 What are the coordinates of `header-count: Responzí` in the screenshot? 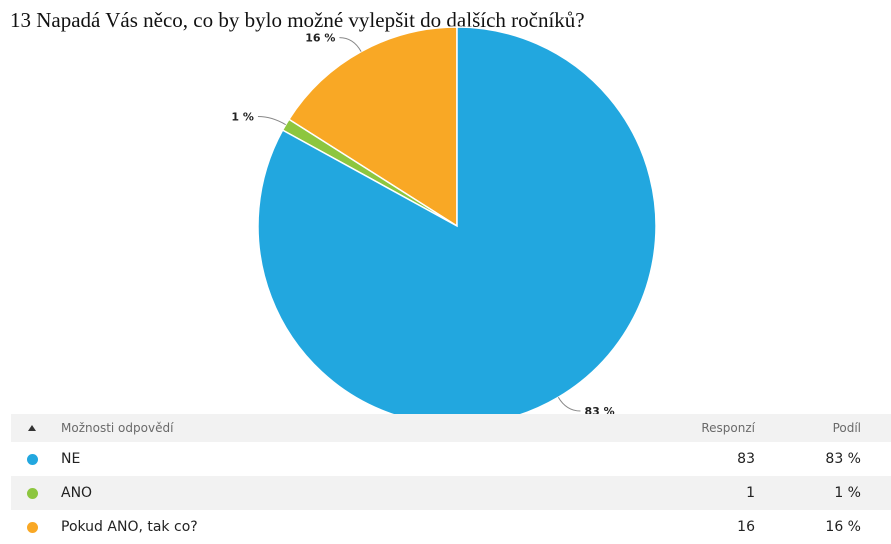 It's located at (728, 428).